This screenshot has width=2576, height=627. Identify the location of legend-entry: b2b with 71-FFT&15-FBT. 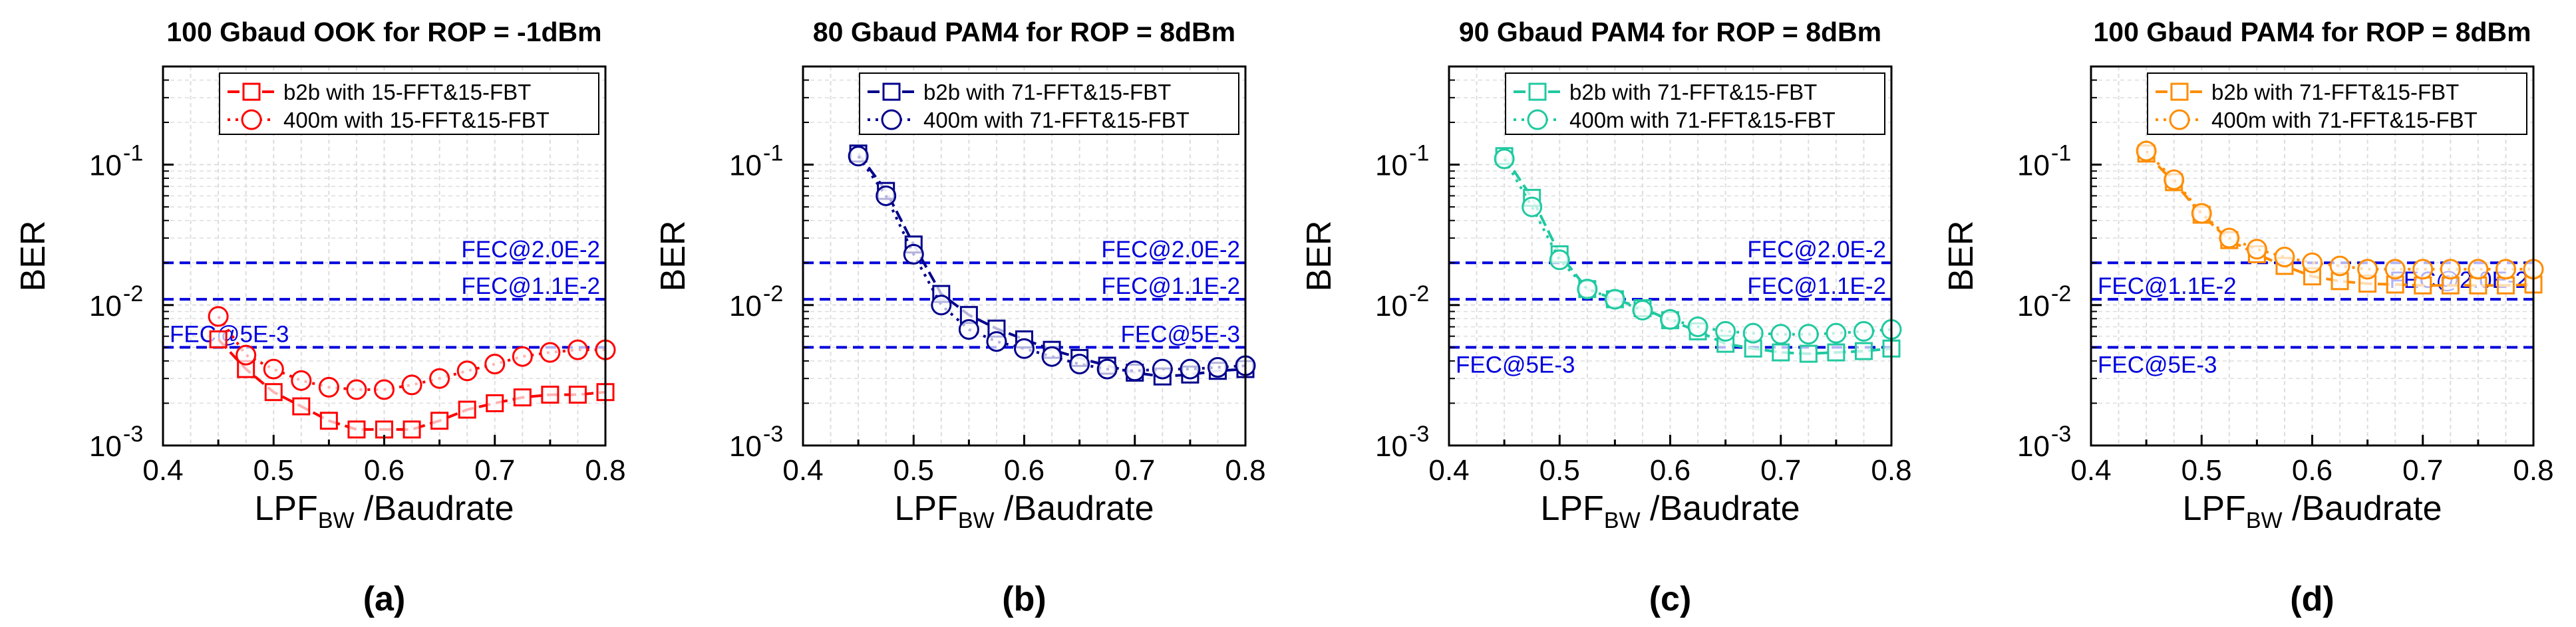
(1693, 92).